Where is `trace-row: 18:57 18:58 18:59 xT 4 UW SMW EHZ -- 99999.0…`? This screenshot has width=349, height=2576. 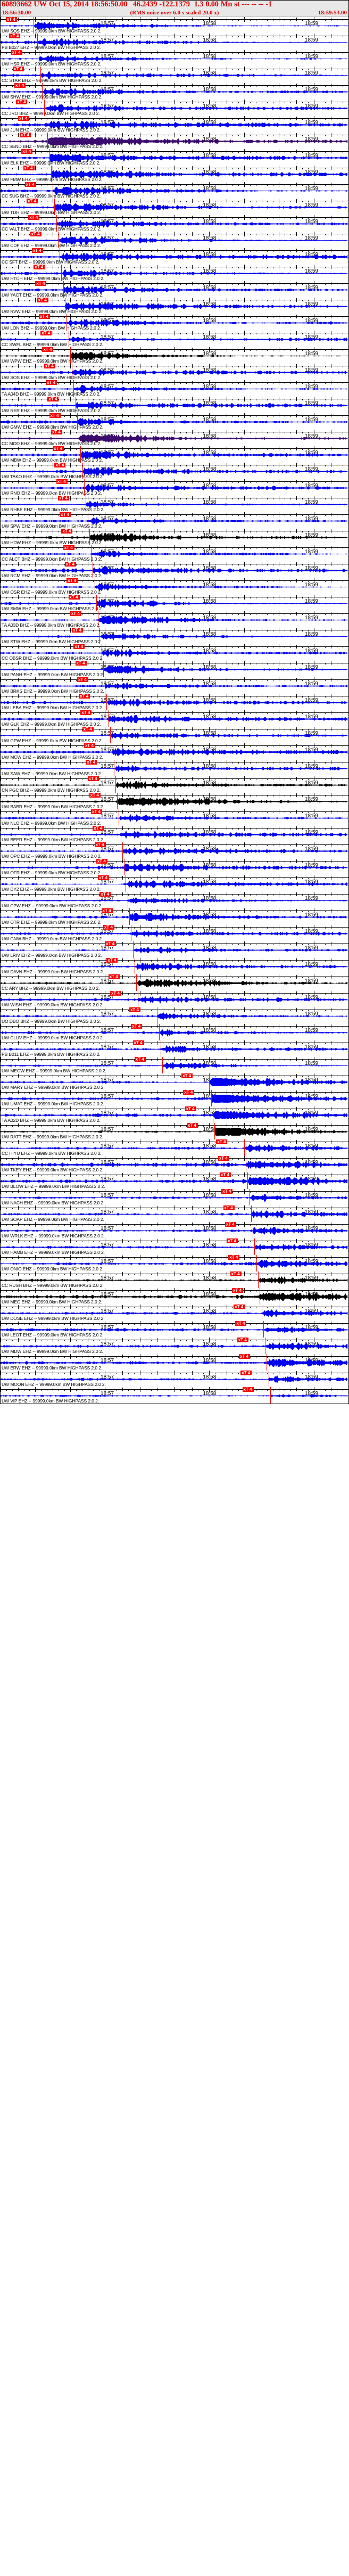
trace-row: 18:57 18:58 18:59 xT 4 UW SMW EHZ -- 99999.0… is located at coordinates (174, 603).